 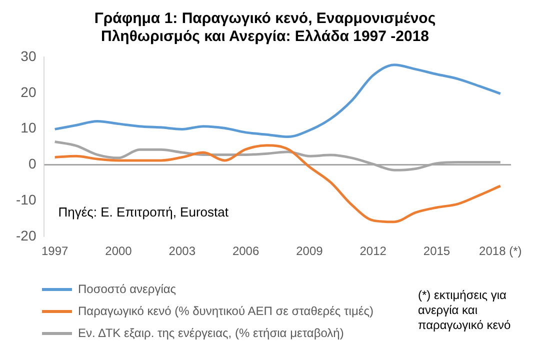 I want to click on annotation: Πηγές: Ε. Επιτροπή, Eurostat, so click(x=143, y=212).